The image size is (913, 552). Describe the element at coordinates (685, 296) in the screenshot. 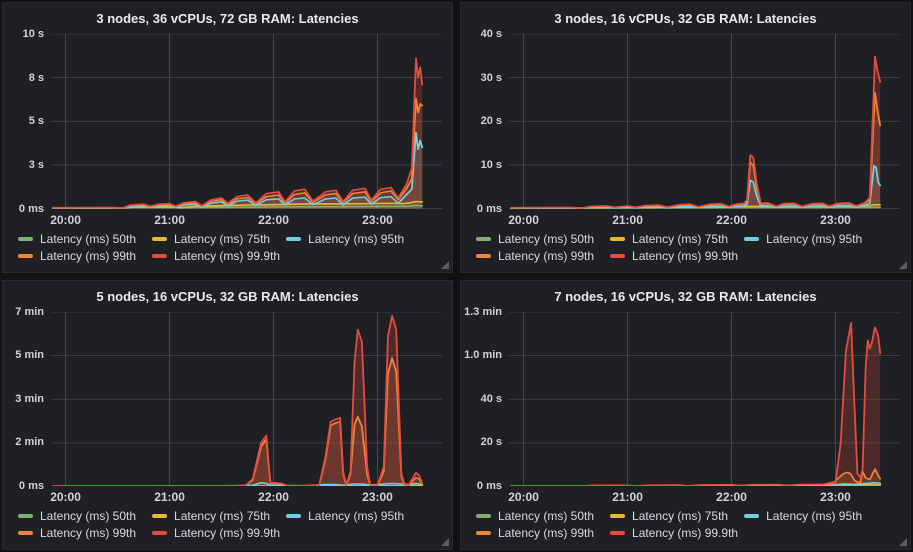

I see `panel-title: 7 nodes, 16 vCPUs, 32 GB RAM: Latencies` at that location.